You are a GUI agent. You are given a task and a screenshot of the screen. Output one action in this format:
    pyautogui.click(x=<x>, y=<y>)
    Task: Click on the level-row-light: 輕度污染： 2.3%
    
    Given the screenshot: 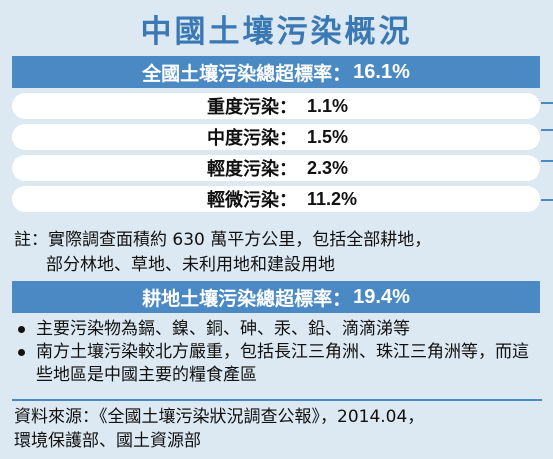 What is the action you would take?
    pyautogui.click(x=276, y=168)
    